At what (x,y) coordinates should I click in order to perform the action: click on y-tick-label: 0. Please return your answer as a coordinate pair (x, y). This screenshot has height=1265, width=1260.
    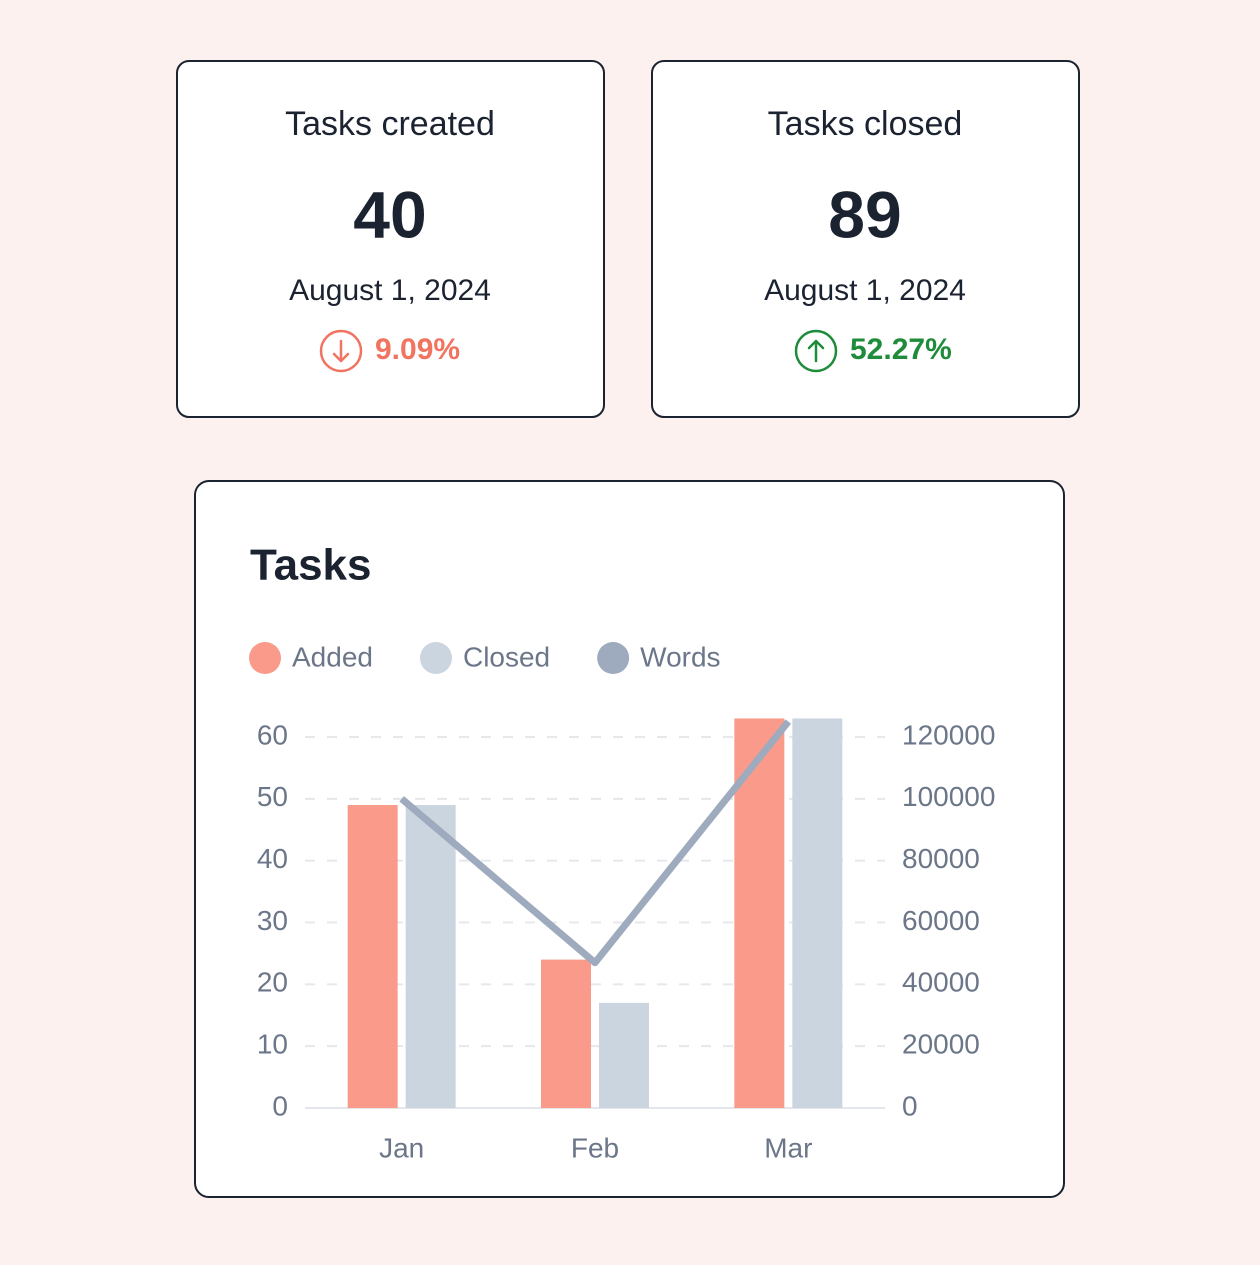
    Looking at the image, I should click on (280, 1105).